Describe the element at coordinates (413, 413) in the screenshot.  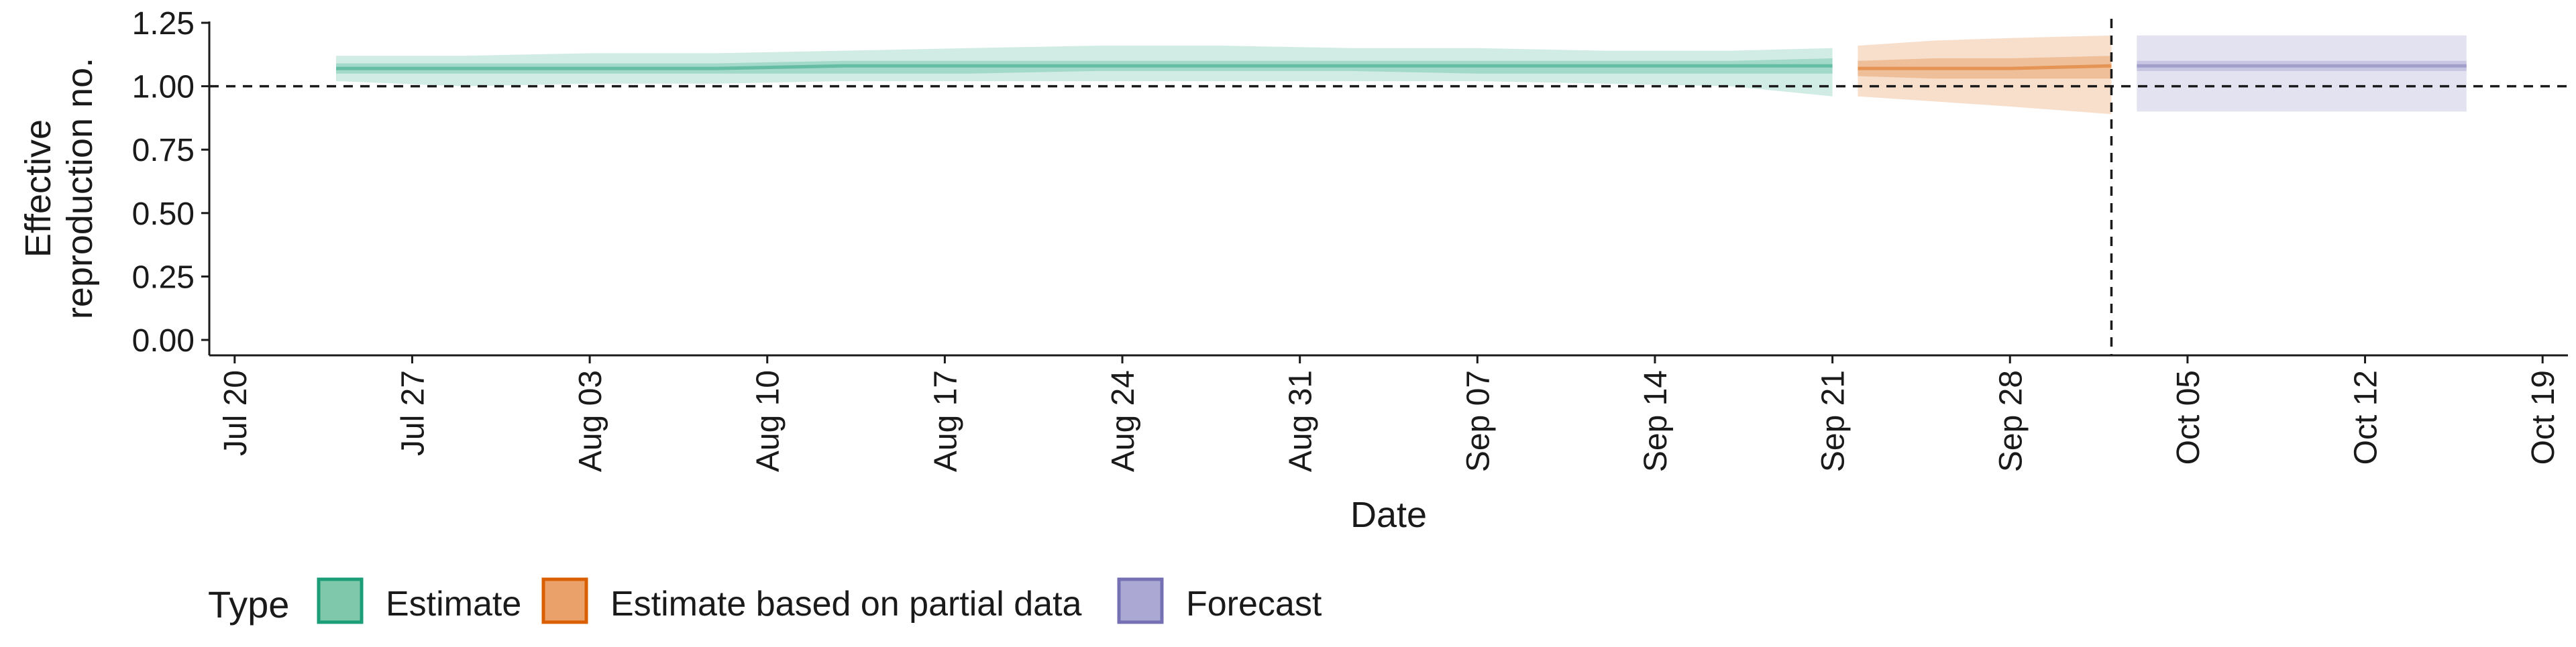
I see `x-tick-label: Jul 27` at that location.